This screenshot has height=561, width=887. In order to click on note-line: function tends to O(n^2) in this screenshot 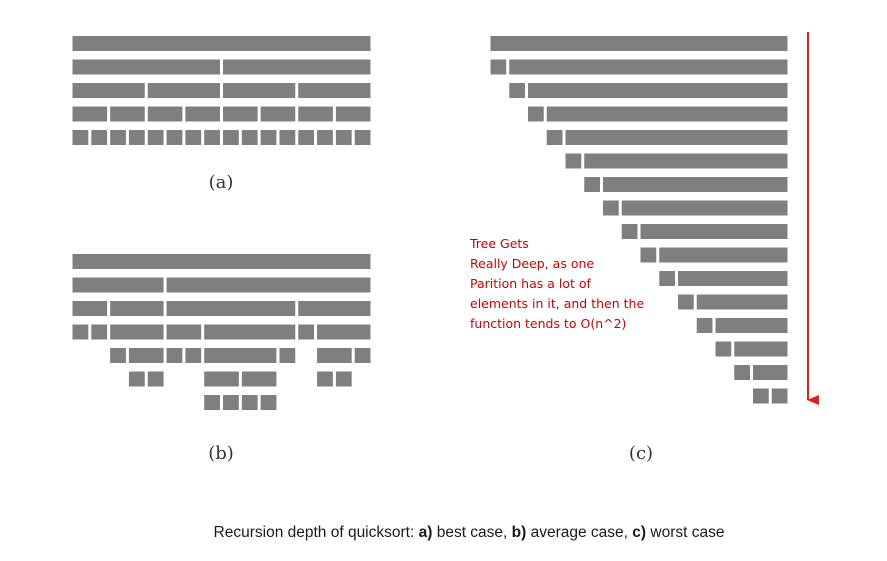, I will do `click(548, 323)`.